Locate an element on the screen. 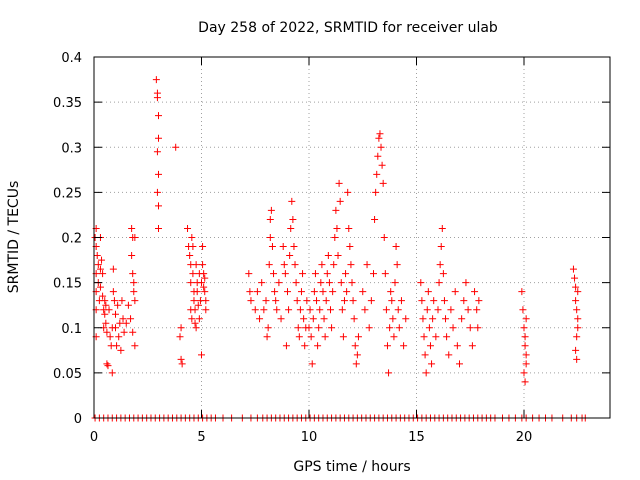  y-tick-label: 0.15 is located at coordinates (67, 284).